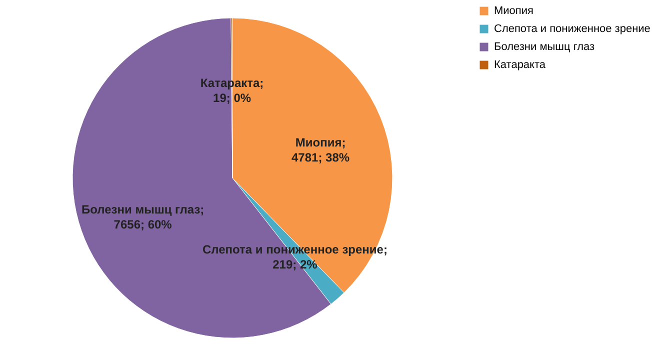 Image resolution: width=656 pixels, height=356 pixels. What do you see at coordinates (232, 90) in the screenshot?
I see `data-label: Катаракта; 19; 0%` at bounding box center [232, 90].